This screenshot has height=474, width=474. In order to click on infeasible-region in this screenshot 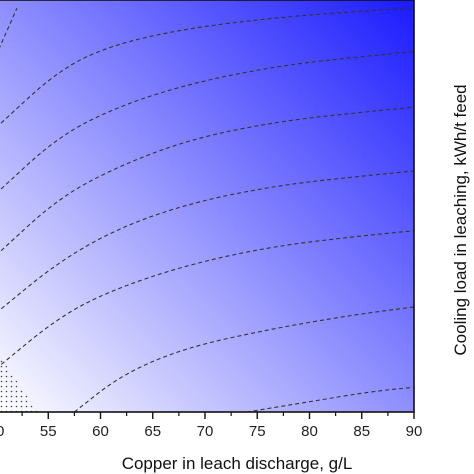, I will do `click(19, 384)`.